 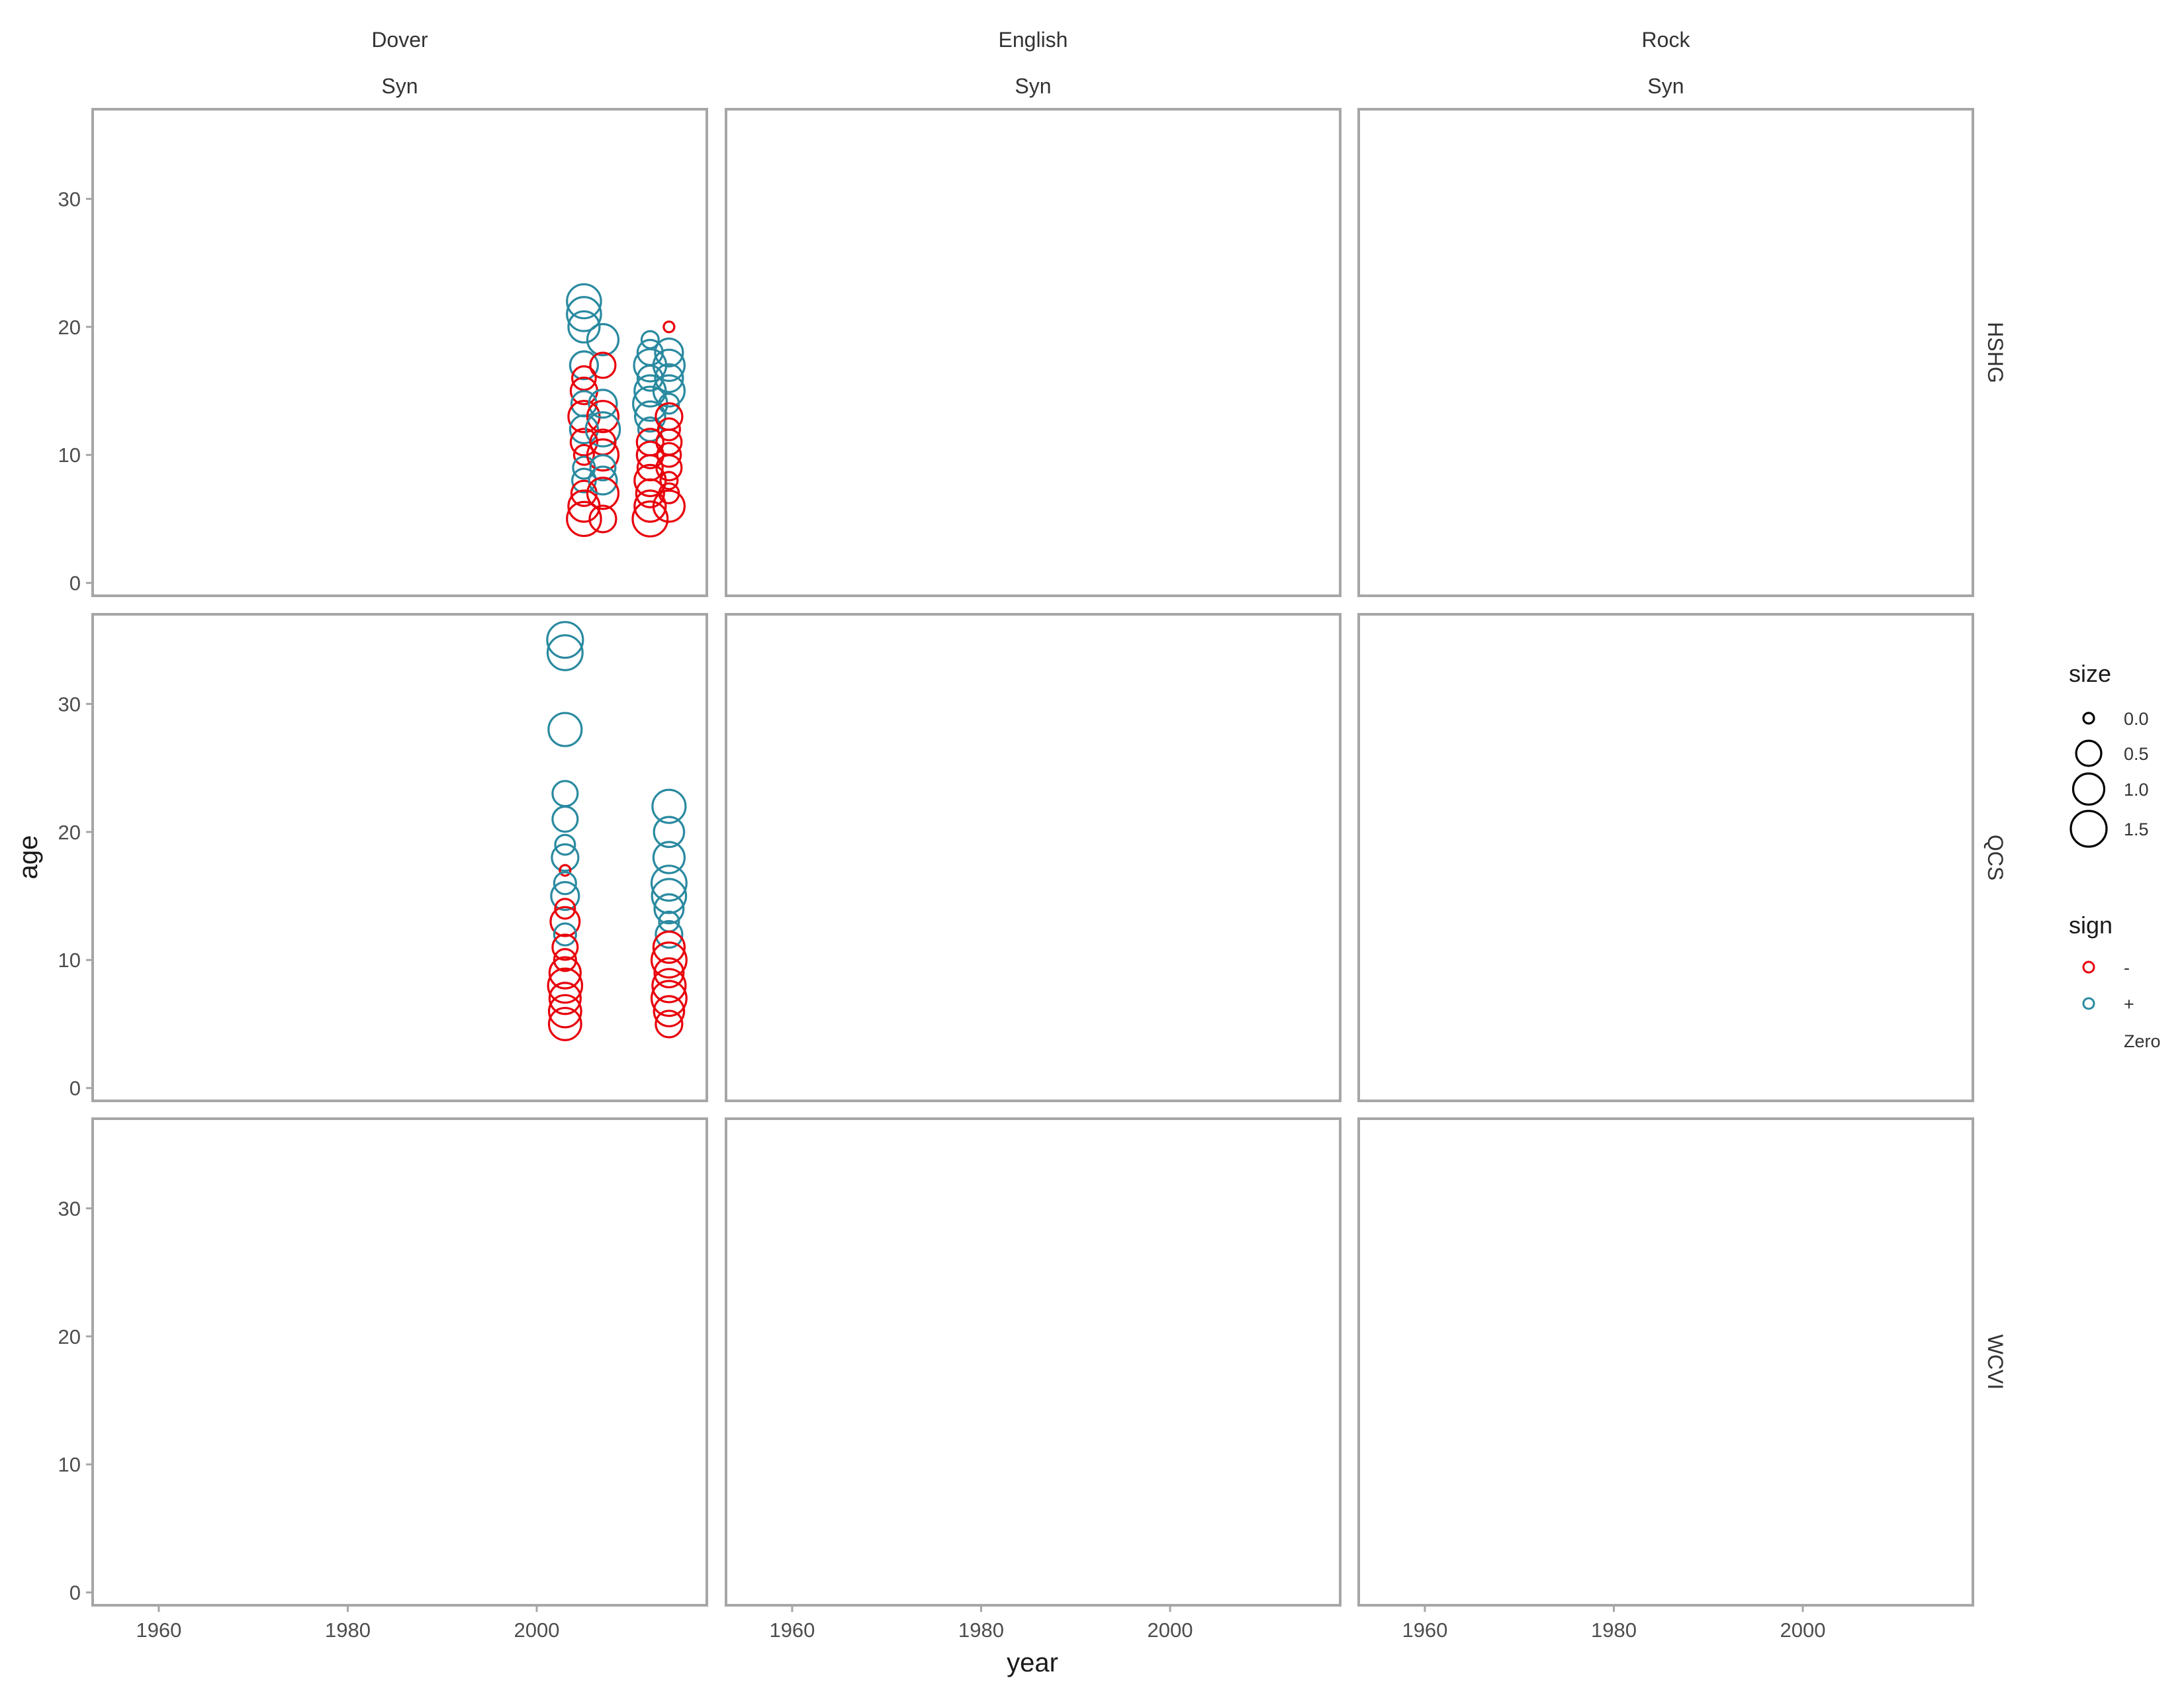 I want to click on x-axis-title: year, so click(x=1032, y=1662).